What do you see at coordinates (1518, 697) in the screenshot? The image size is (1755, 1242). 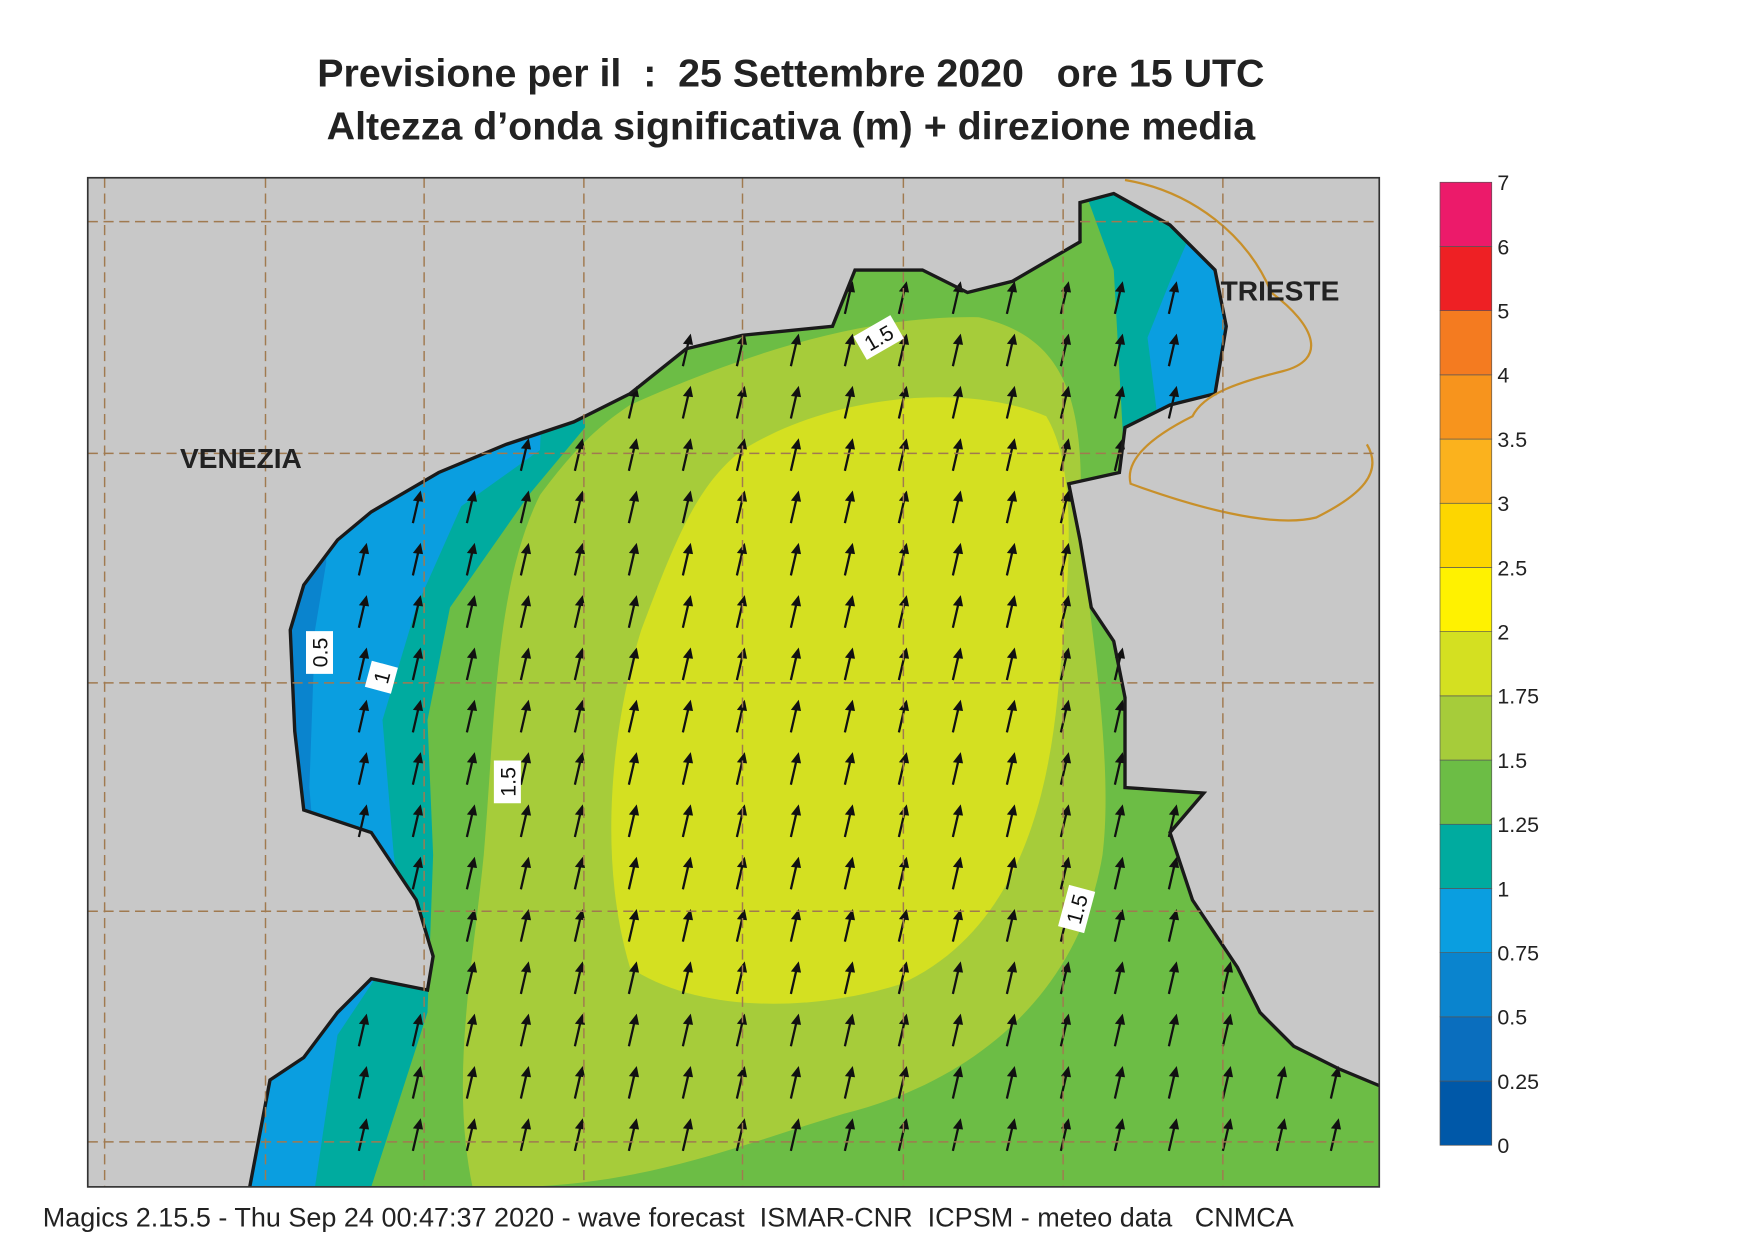 I see `colorbar-label: 1.75` at bounding box center [1518, 697].